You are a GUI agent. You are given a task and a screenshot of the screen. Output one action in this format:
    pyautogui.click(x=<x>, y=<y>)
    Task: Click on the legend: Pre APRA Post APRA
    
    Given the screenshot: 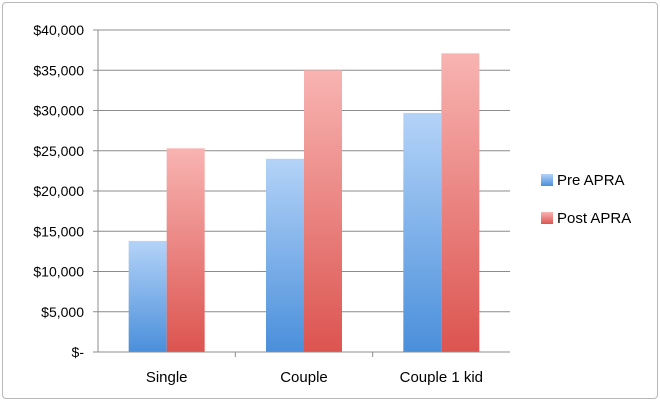 What is the action you would take?
    pyautogui.click(x=586, y=199)
    